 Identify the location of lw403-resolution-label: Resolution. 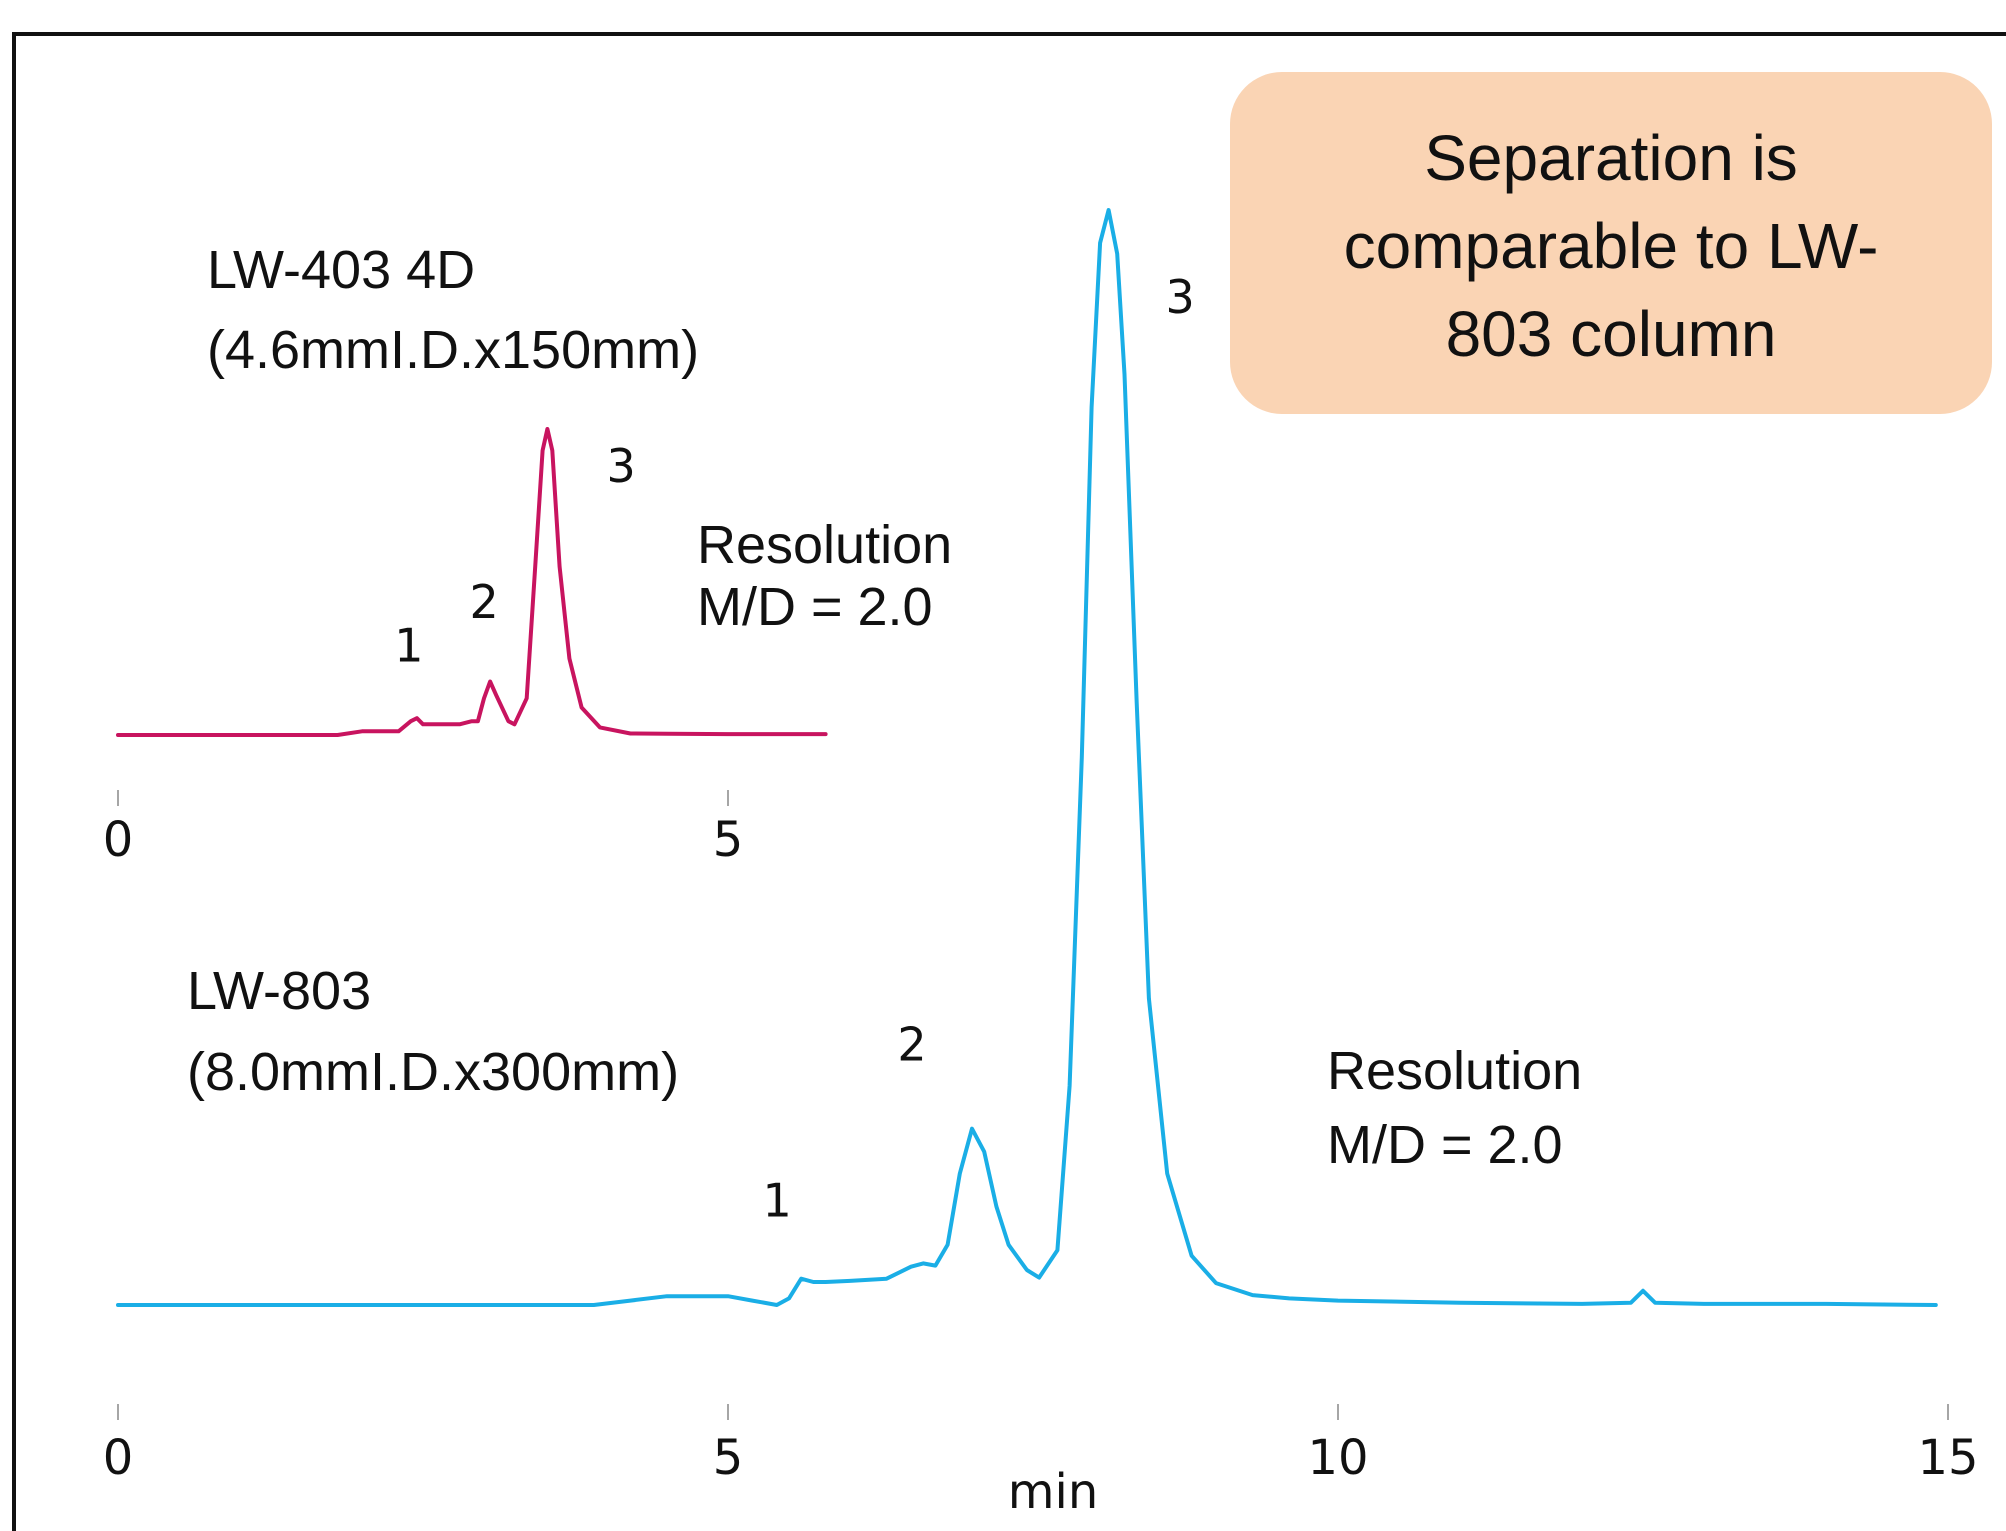
(824, 545).